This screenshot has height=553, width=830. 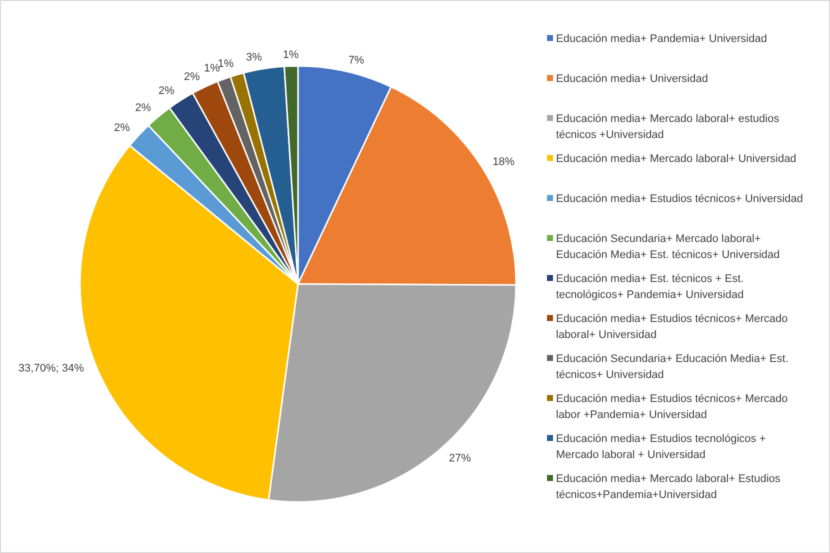 What do you see at coordinates (254, 58) in the screenshot?
I see `data-label: 3%` at bounding box center [254, 58].